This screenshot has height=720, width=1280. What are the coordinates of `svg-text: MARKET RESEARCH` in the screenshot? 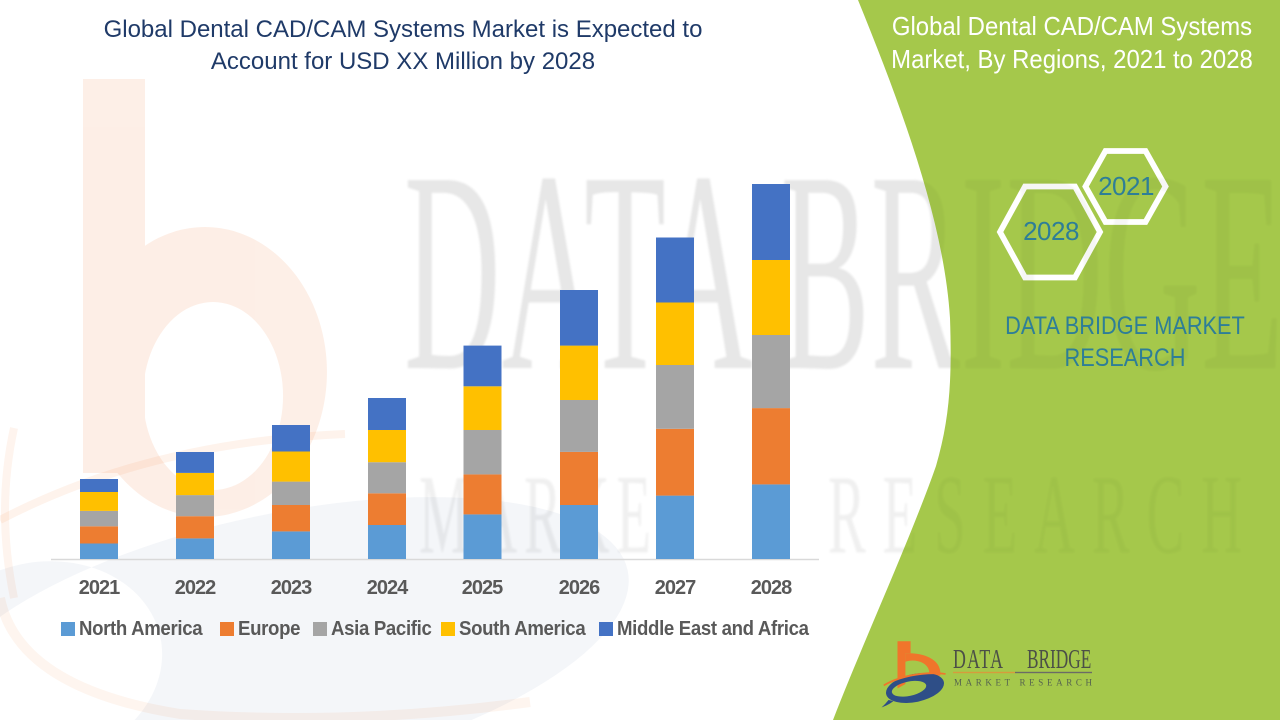 It's located at (1023, 683).